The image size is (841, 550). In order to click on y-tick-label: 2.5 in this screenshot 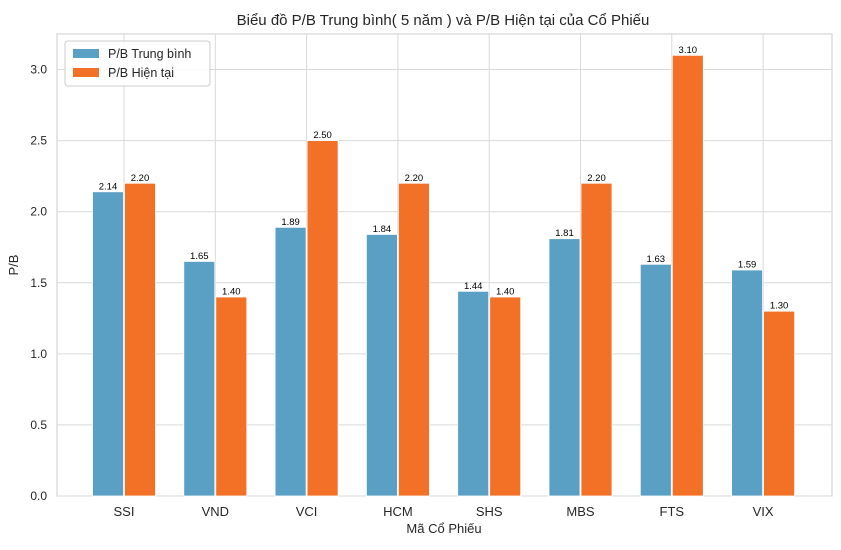, I will do `click(38, 141)`.